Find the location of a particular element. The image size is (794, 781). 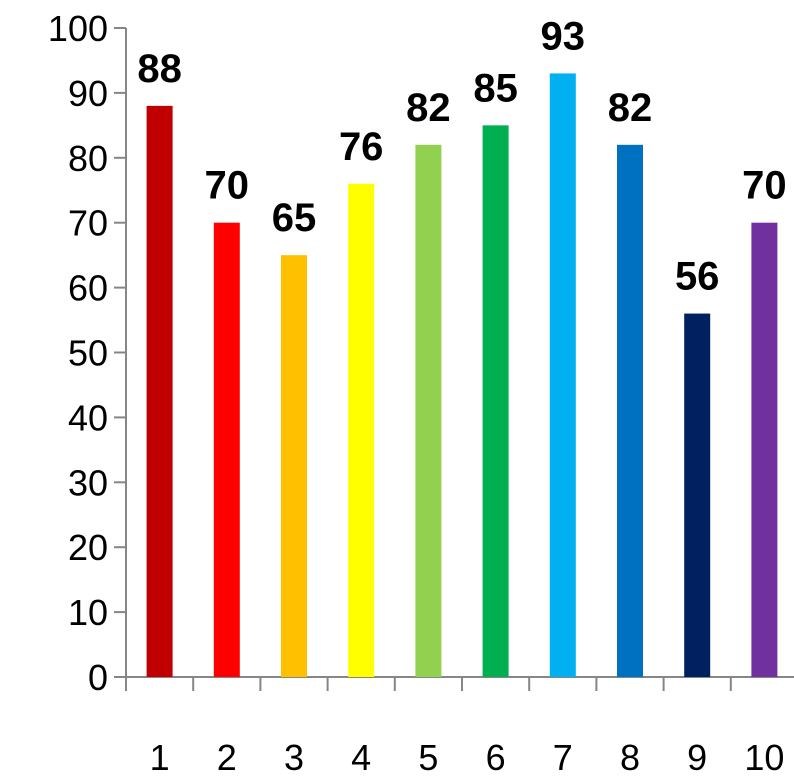

x-tick-label-3: 3 is located at coordinates (294, 757).